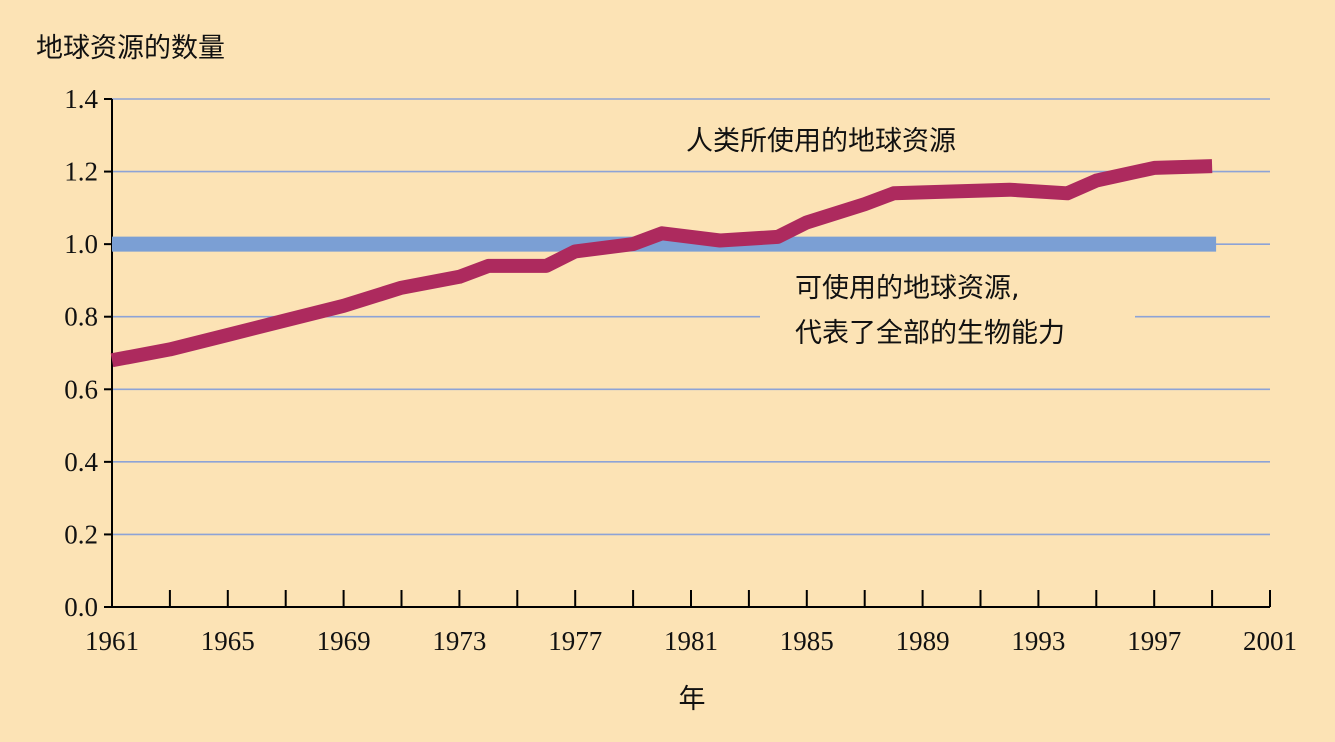 This screenshot has width=1335, height=742. I want to click on x-tick-label-1973: 1973, so click(459, 641).